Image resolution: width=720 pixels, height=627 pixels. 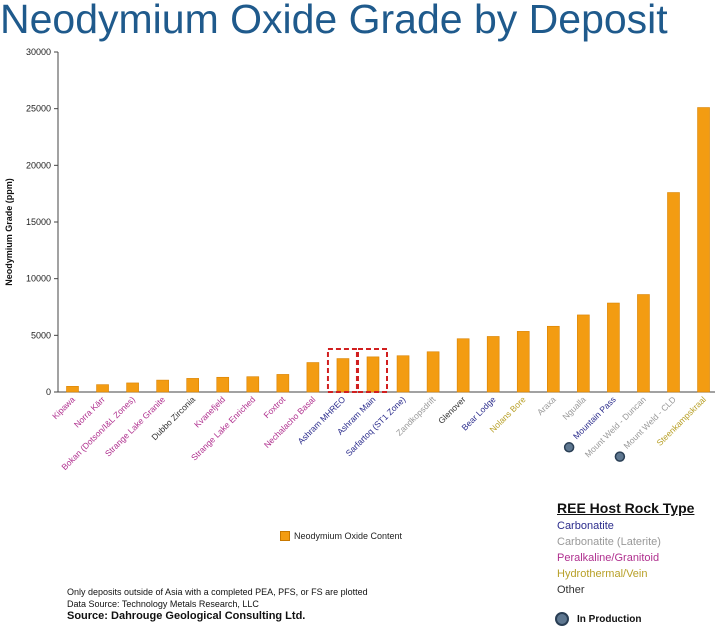 I want to click on in-production-legend: In Production, so click(x=598, y=619).